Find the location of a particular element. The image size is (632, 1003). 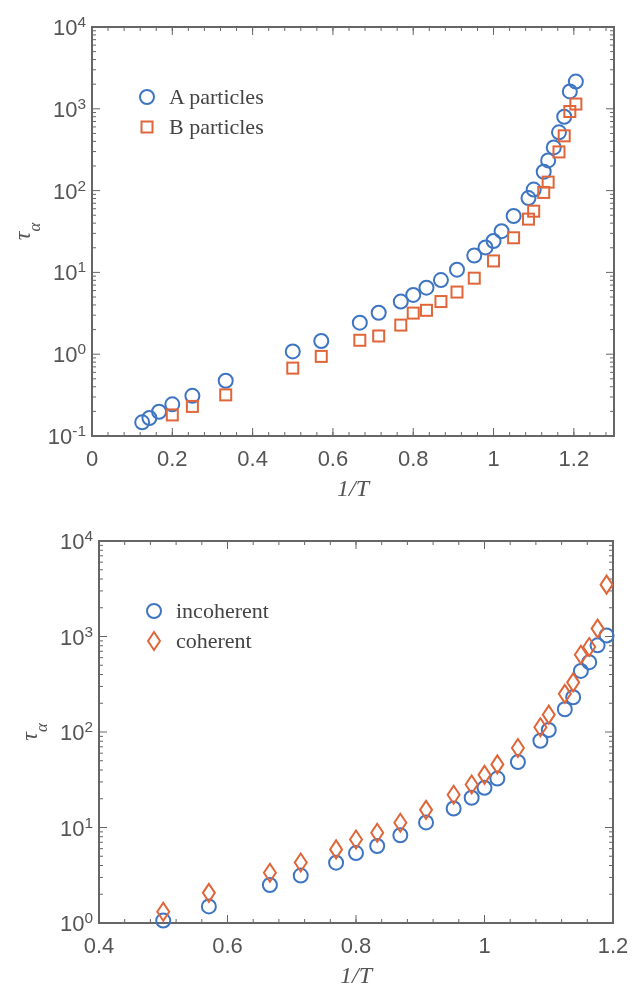

y-tick-label: 10$^{3}$ is located at coordinates (69, 108).